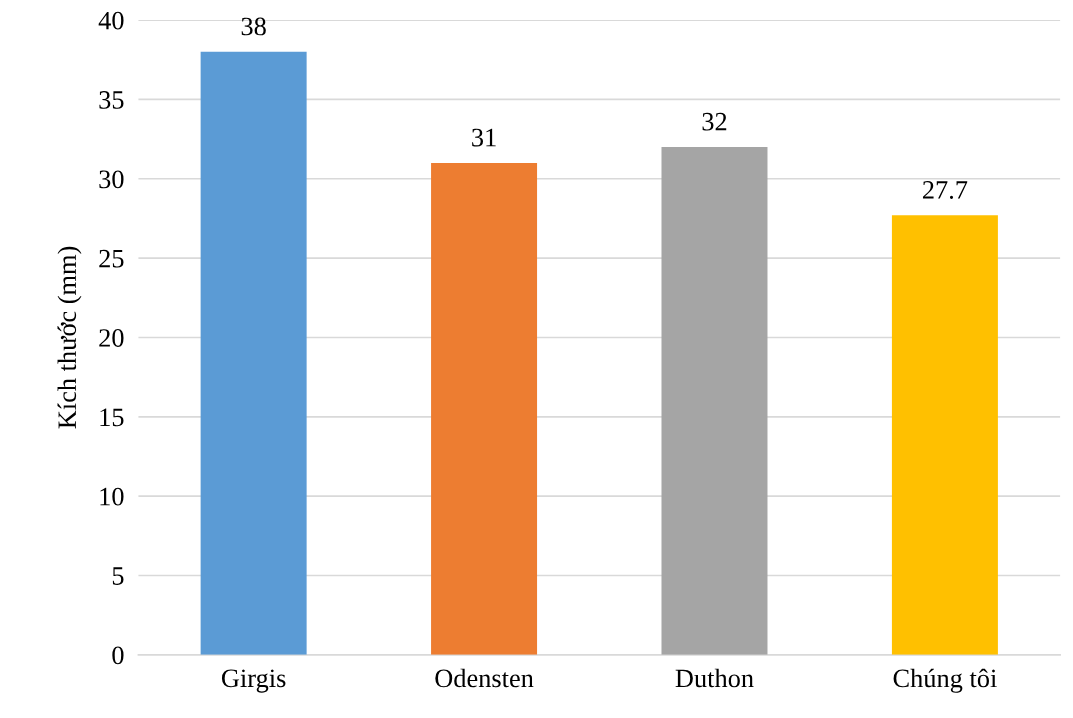  I want to click on data-label: 31, so click(484, 137).